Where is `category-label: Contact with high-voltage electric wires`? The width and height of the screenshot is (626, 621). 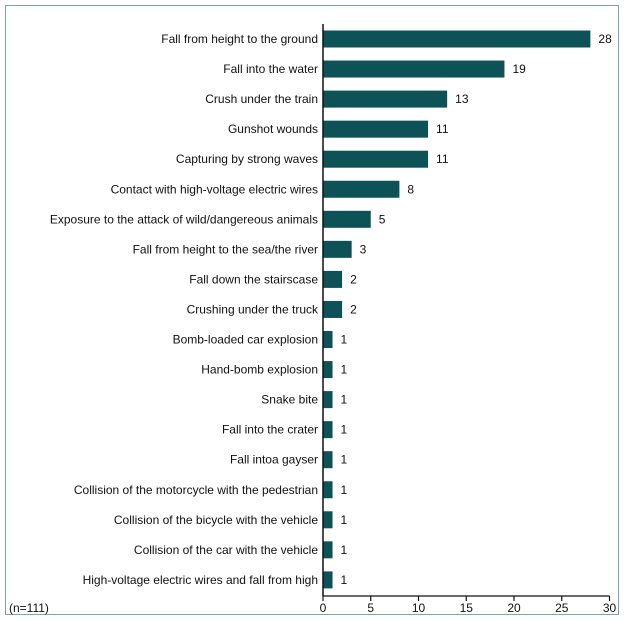 category-label: Contact with high-voltage electric wires is located at coordinates (214, 189).